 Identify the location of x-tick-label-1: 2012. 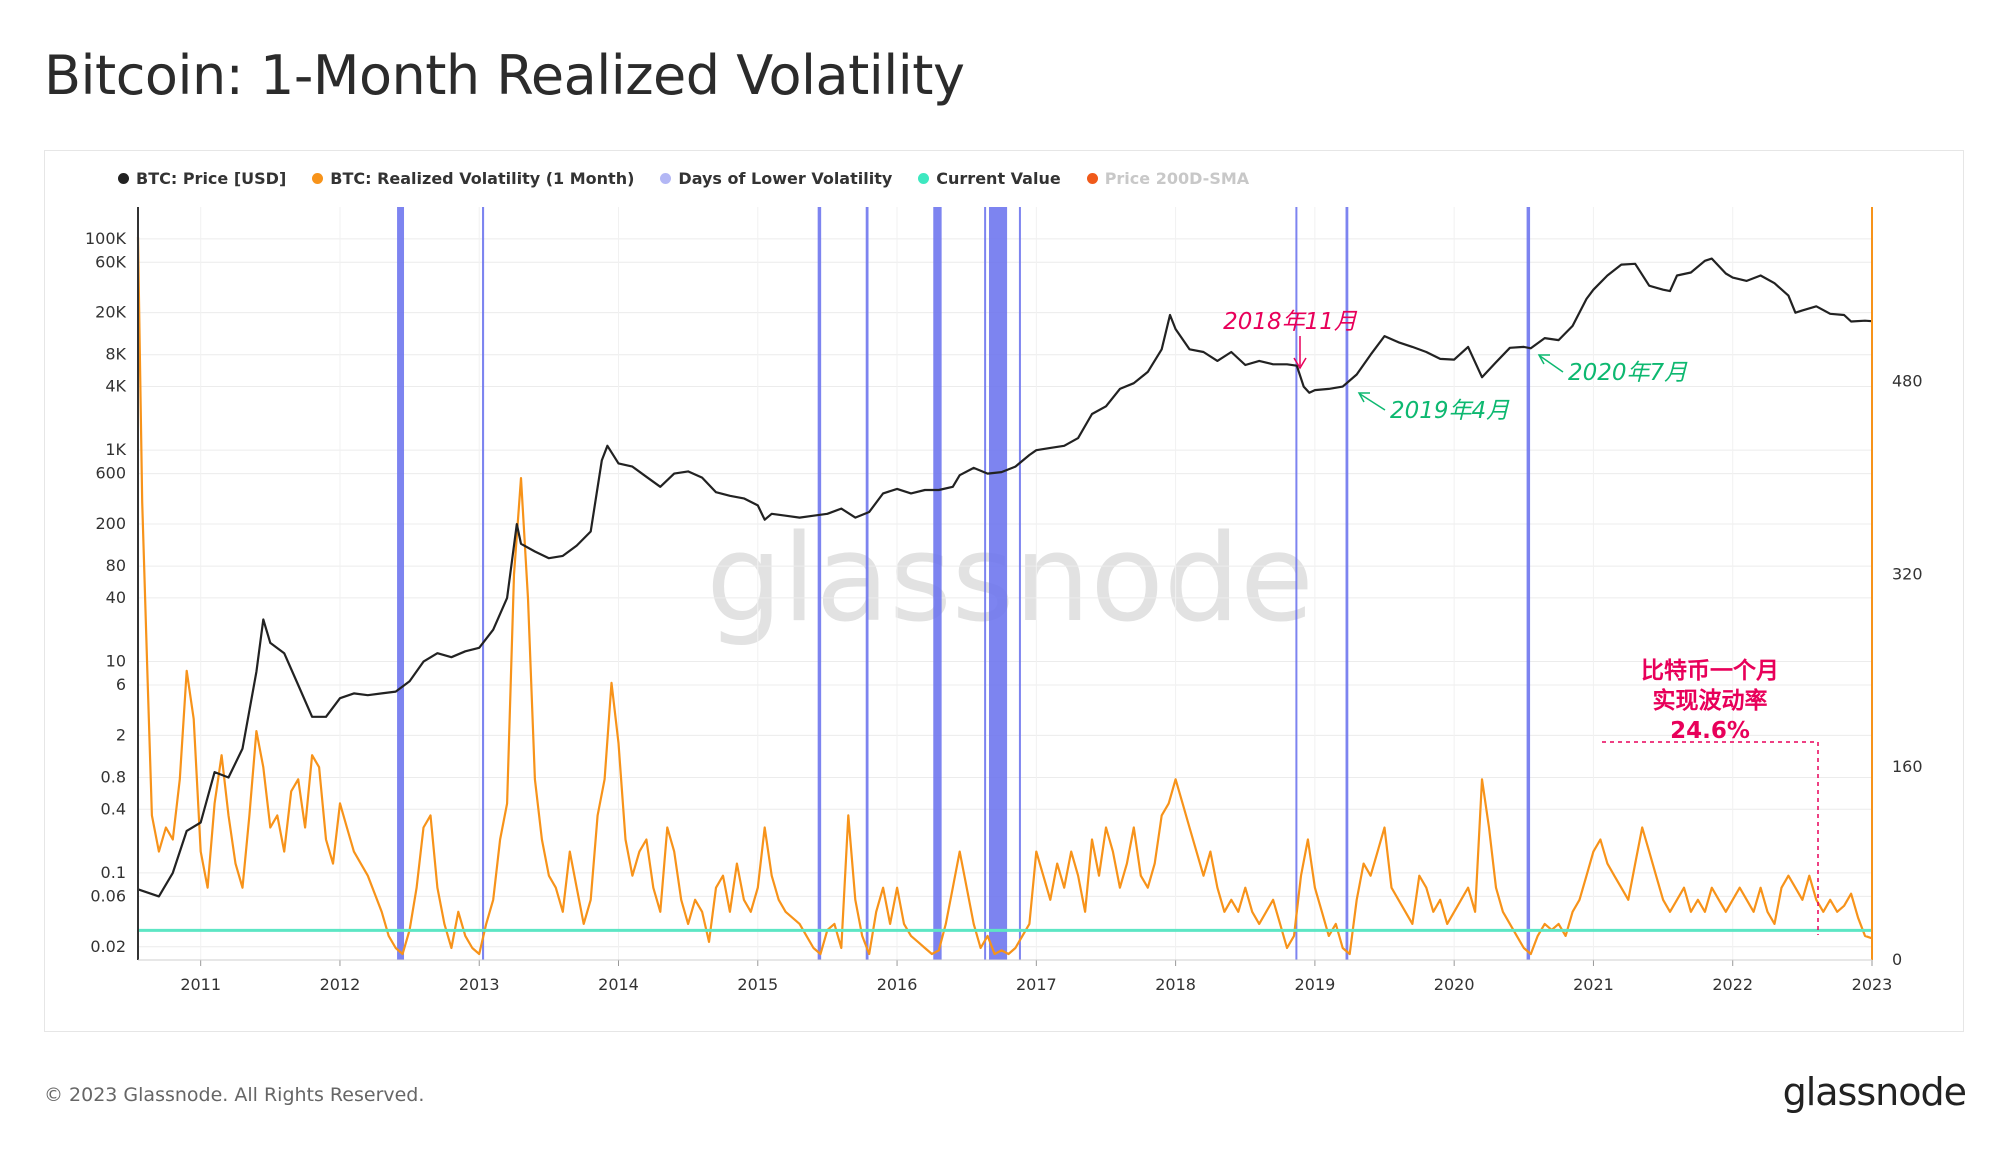
(340, 984).